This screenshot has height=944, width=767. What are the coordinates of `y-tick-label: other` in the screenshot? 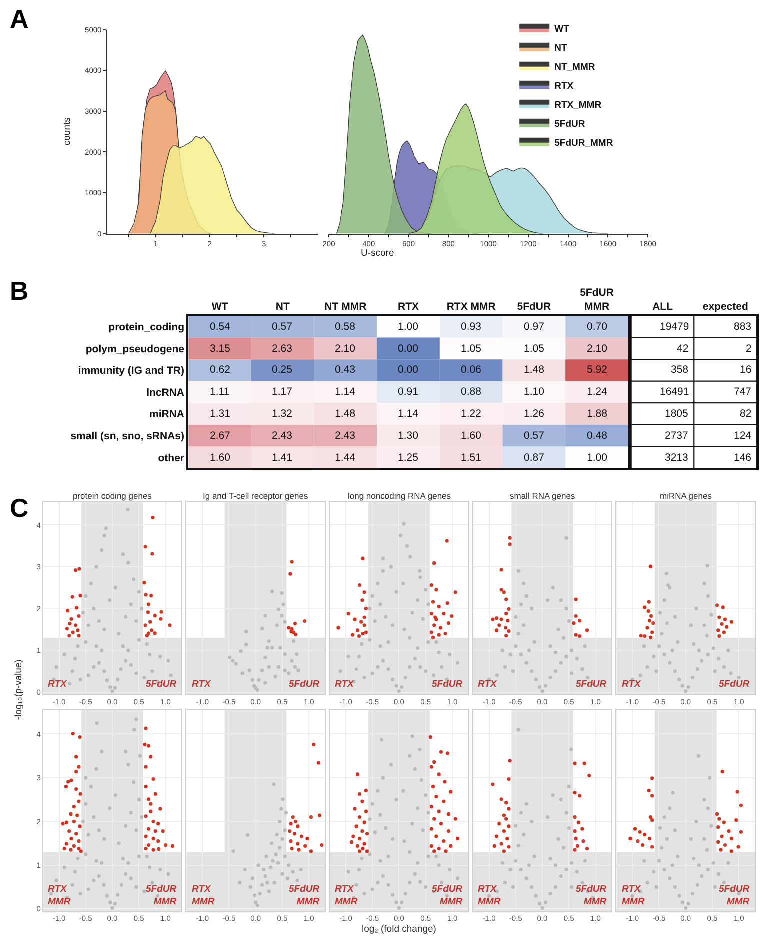 It's located at (171, 458).